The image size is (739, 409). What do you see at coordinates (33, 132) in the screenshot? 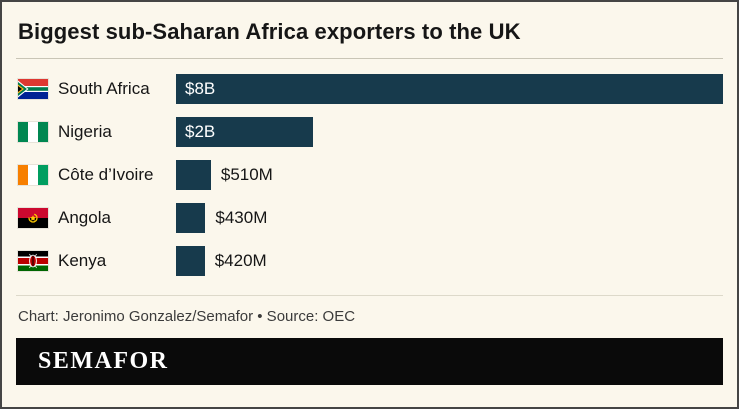
I see `flag-nigeria-icon` at bounding box center [33, 132].